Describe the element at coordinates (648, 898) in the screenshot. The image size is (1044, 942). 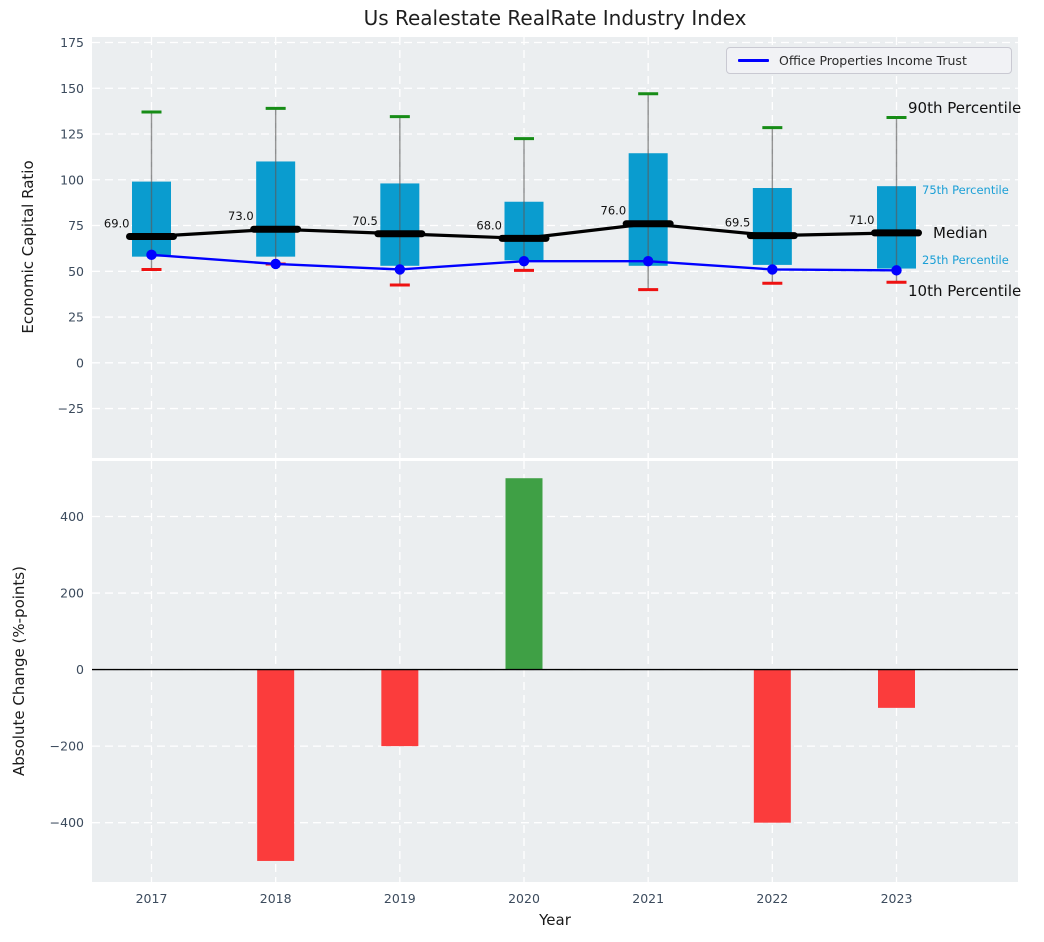
I see `xtick-2021: 2021` at that location.